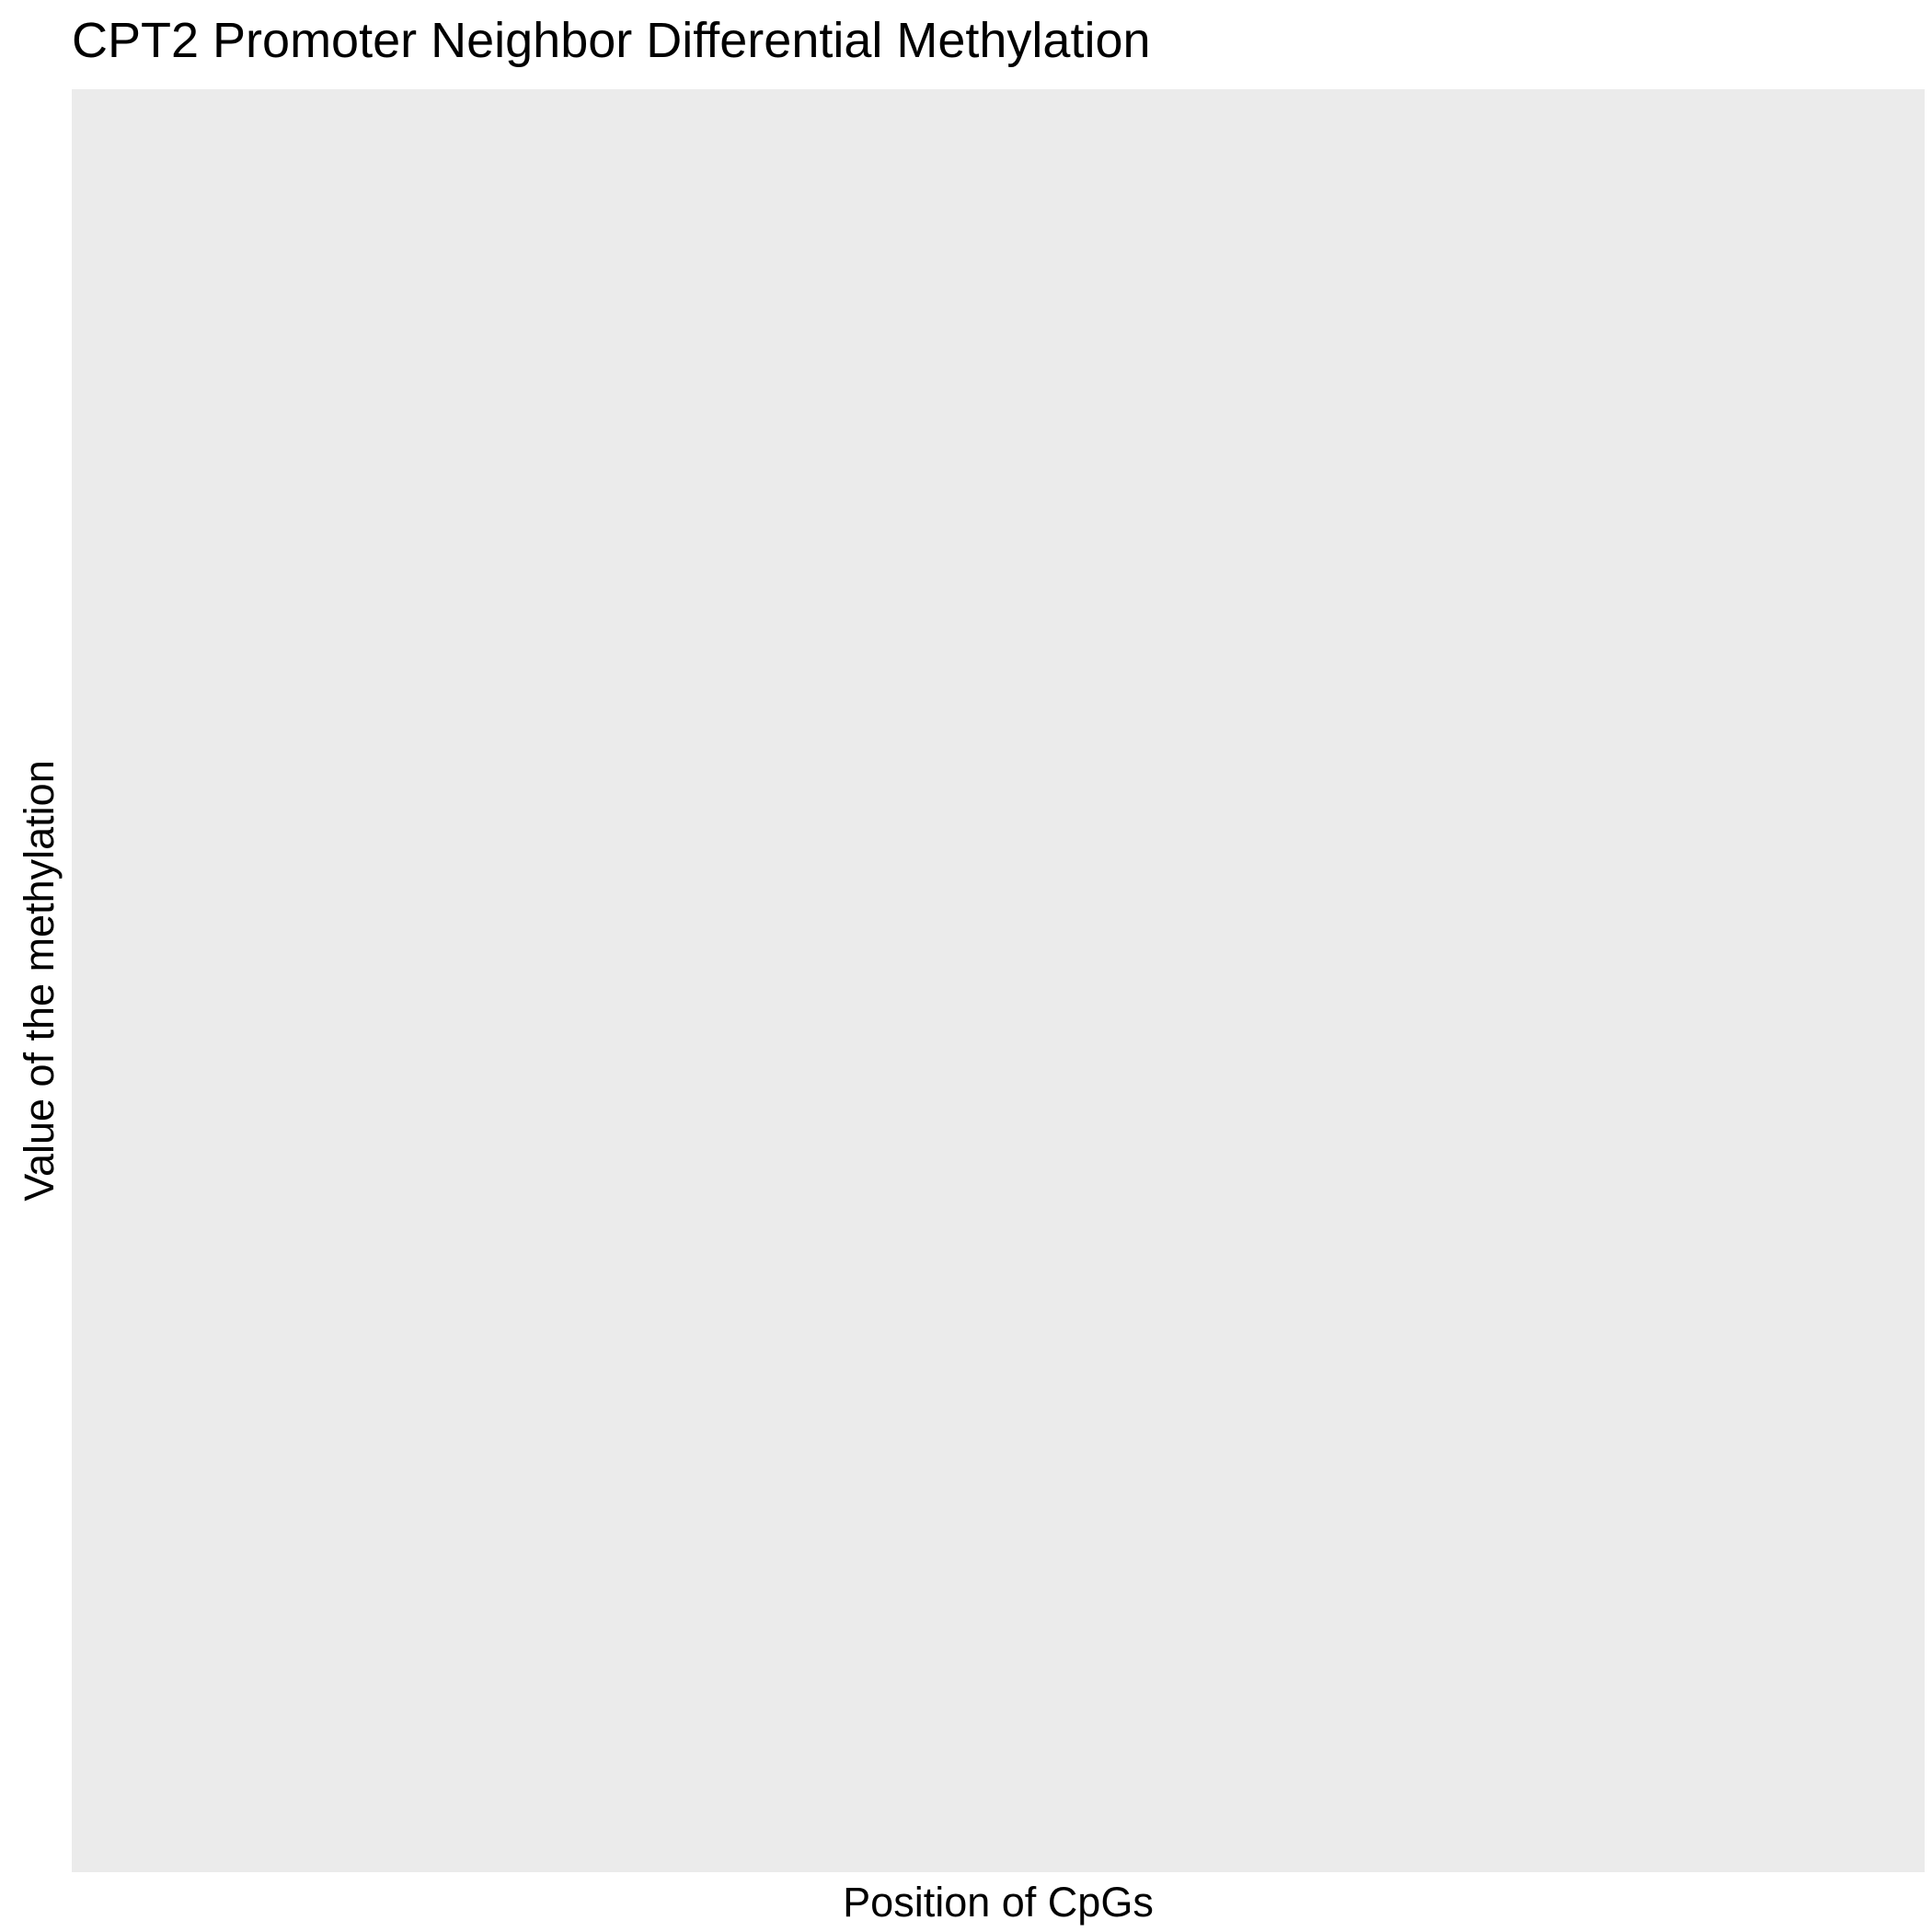 The height and width of the screenshot is (1932, 1932). I want to click on y-axis-title: Value of the methylation, so click(39, 980).